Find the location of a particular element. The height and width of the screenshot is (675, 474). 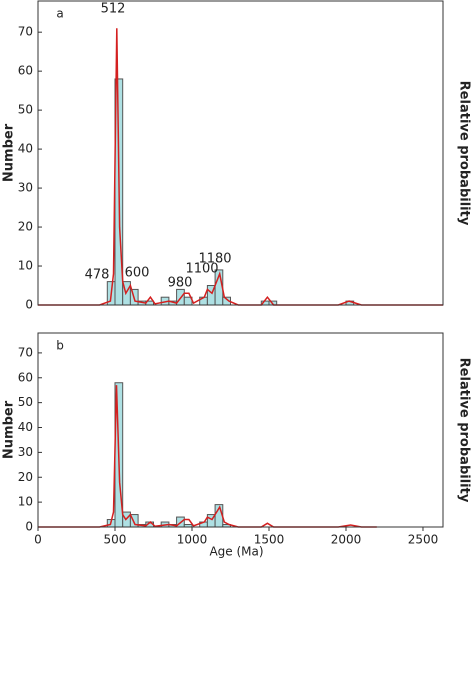

x-tick-label: 500 is located at coordinates (115, 540).